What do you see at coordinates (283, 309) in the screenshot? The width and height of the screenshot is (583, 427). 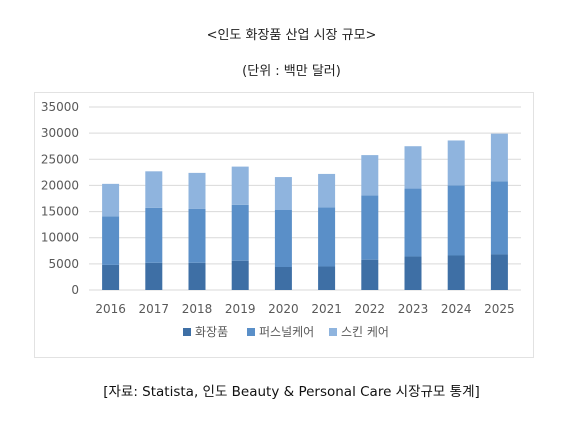 I see `x-tick-label: 2020` at bounding box center [283, 309].